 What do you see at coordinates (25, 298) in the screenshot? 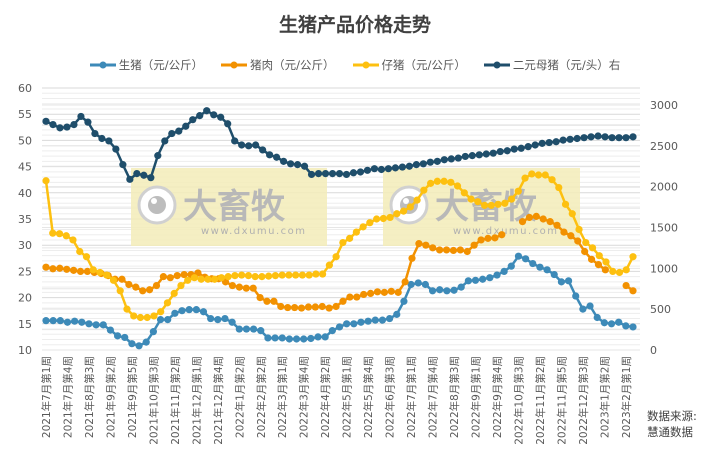
I see `svg-text: 20` at bounding box center [25, 298].